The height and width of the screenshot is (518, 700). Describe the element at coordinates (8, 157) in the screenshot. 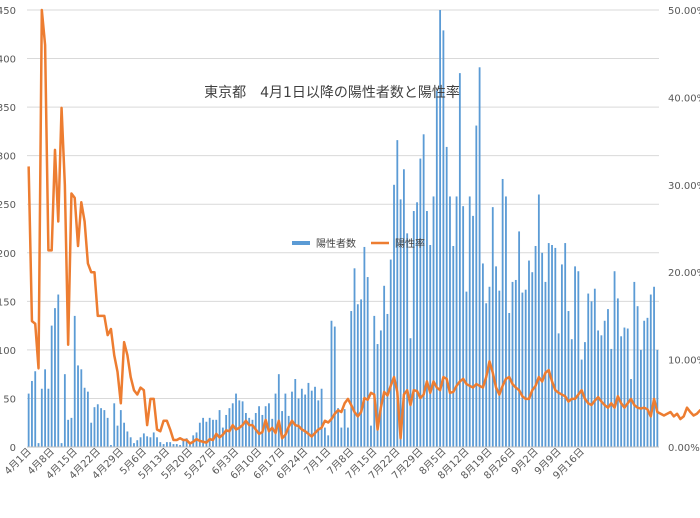

I see `y-tick-label: 300` at that location.